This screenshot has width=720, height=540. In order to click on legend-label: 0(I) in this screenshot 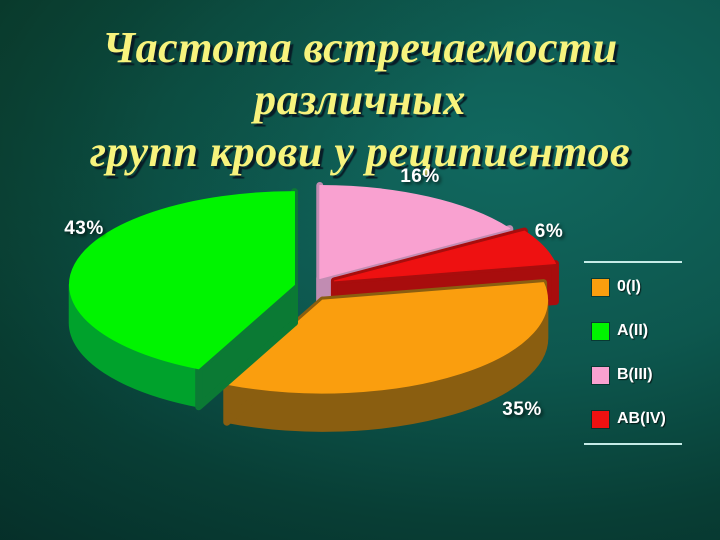, I will do `click(629, 286)`.